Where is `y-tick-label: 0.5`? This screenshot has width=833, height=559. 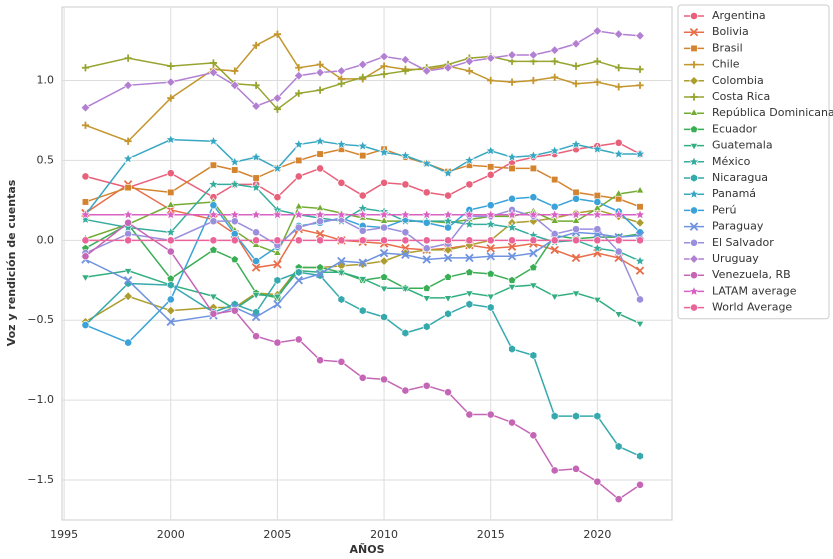
y-tick-label: 0.5 is located at coordinates (46, 159).